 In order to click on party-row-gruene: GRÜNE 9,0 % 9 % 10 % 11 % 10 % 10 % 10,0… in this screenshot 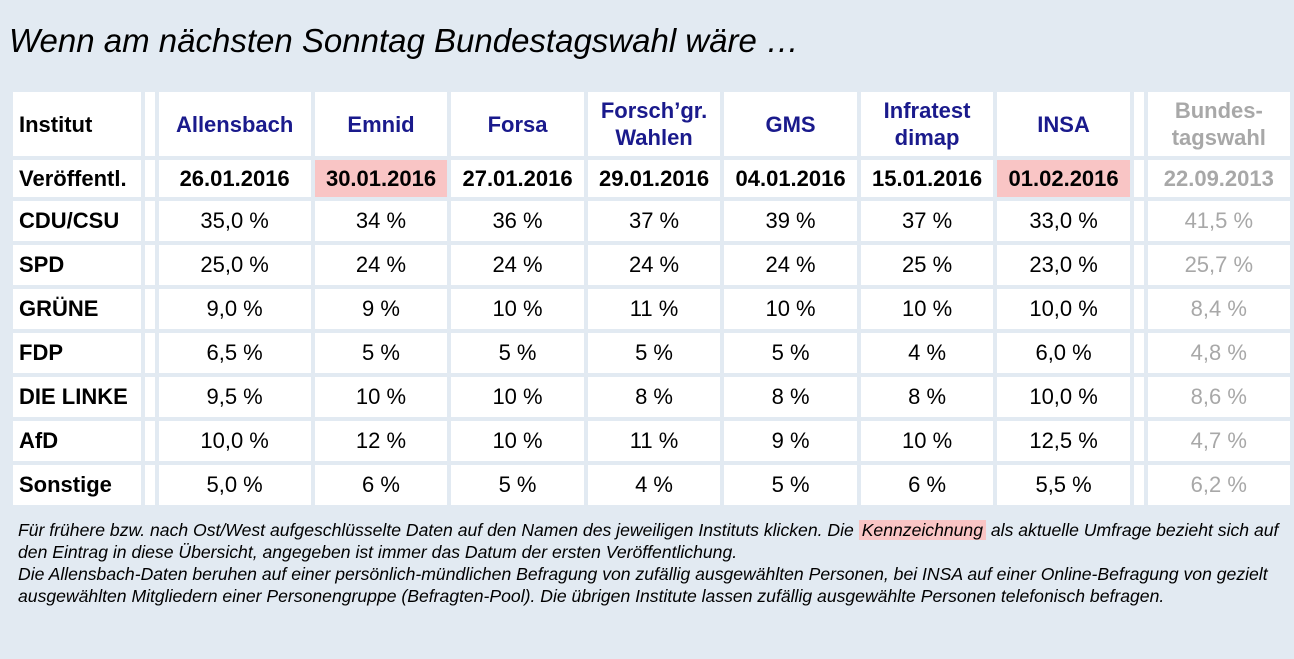, I will do `click(651, 309)`.